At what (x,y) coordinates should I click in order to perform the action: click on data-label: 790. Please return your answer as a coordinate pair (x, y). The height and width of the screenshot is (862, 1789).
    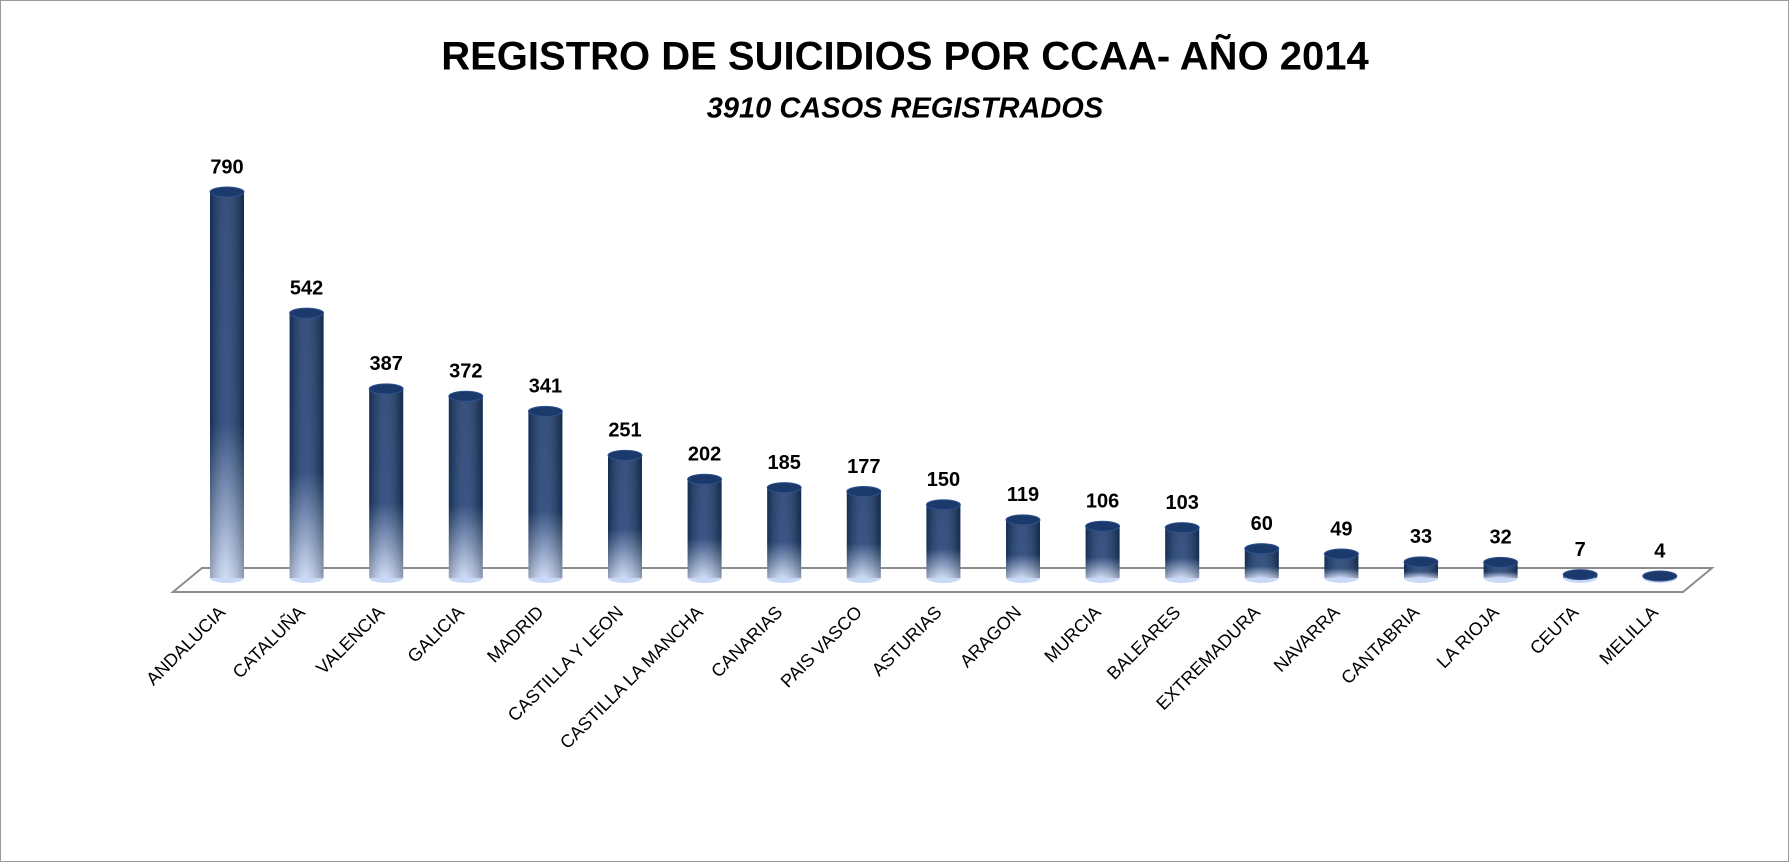
    Looking at the image, I should click on (226, 167).